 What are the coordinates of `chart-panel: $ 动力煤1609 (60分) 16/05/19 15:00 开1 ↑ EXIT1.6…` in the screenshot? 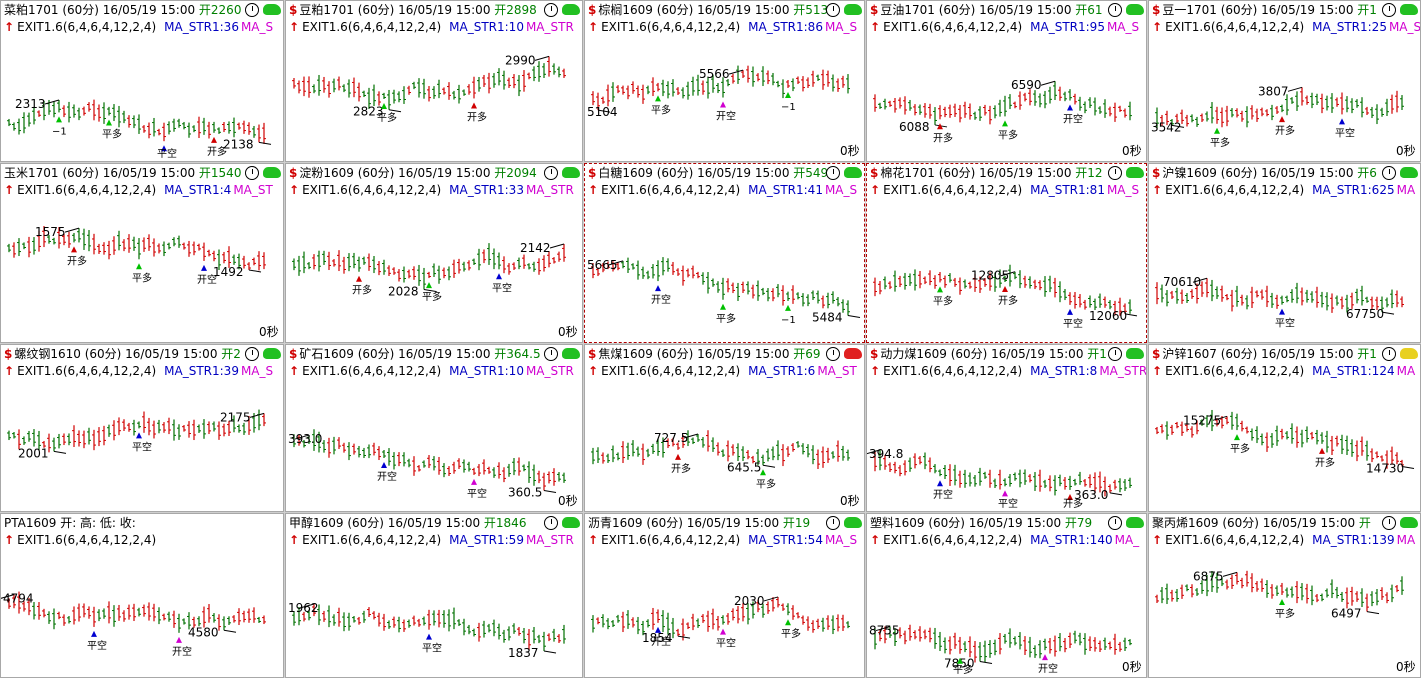 It's located at (1006, 428).